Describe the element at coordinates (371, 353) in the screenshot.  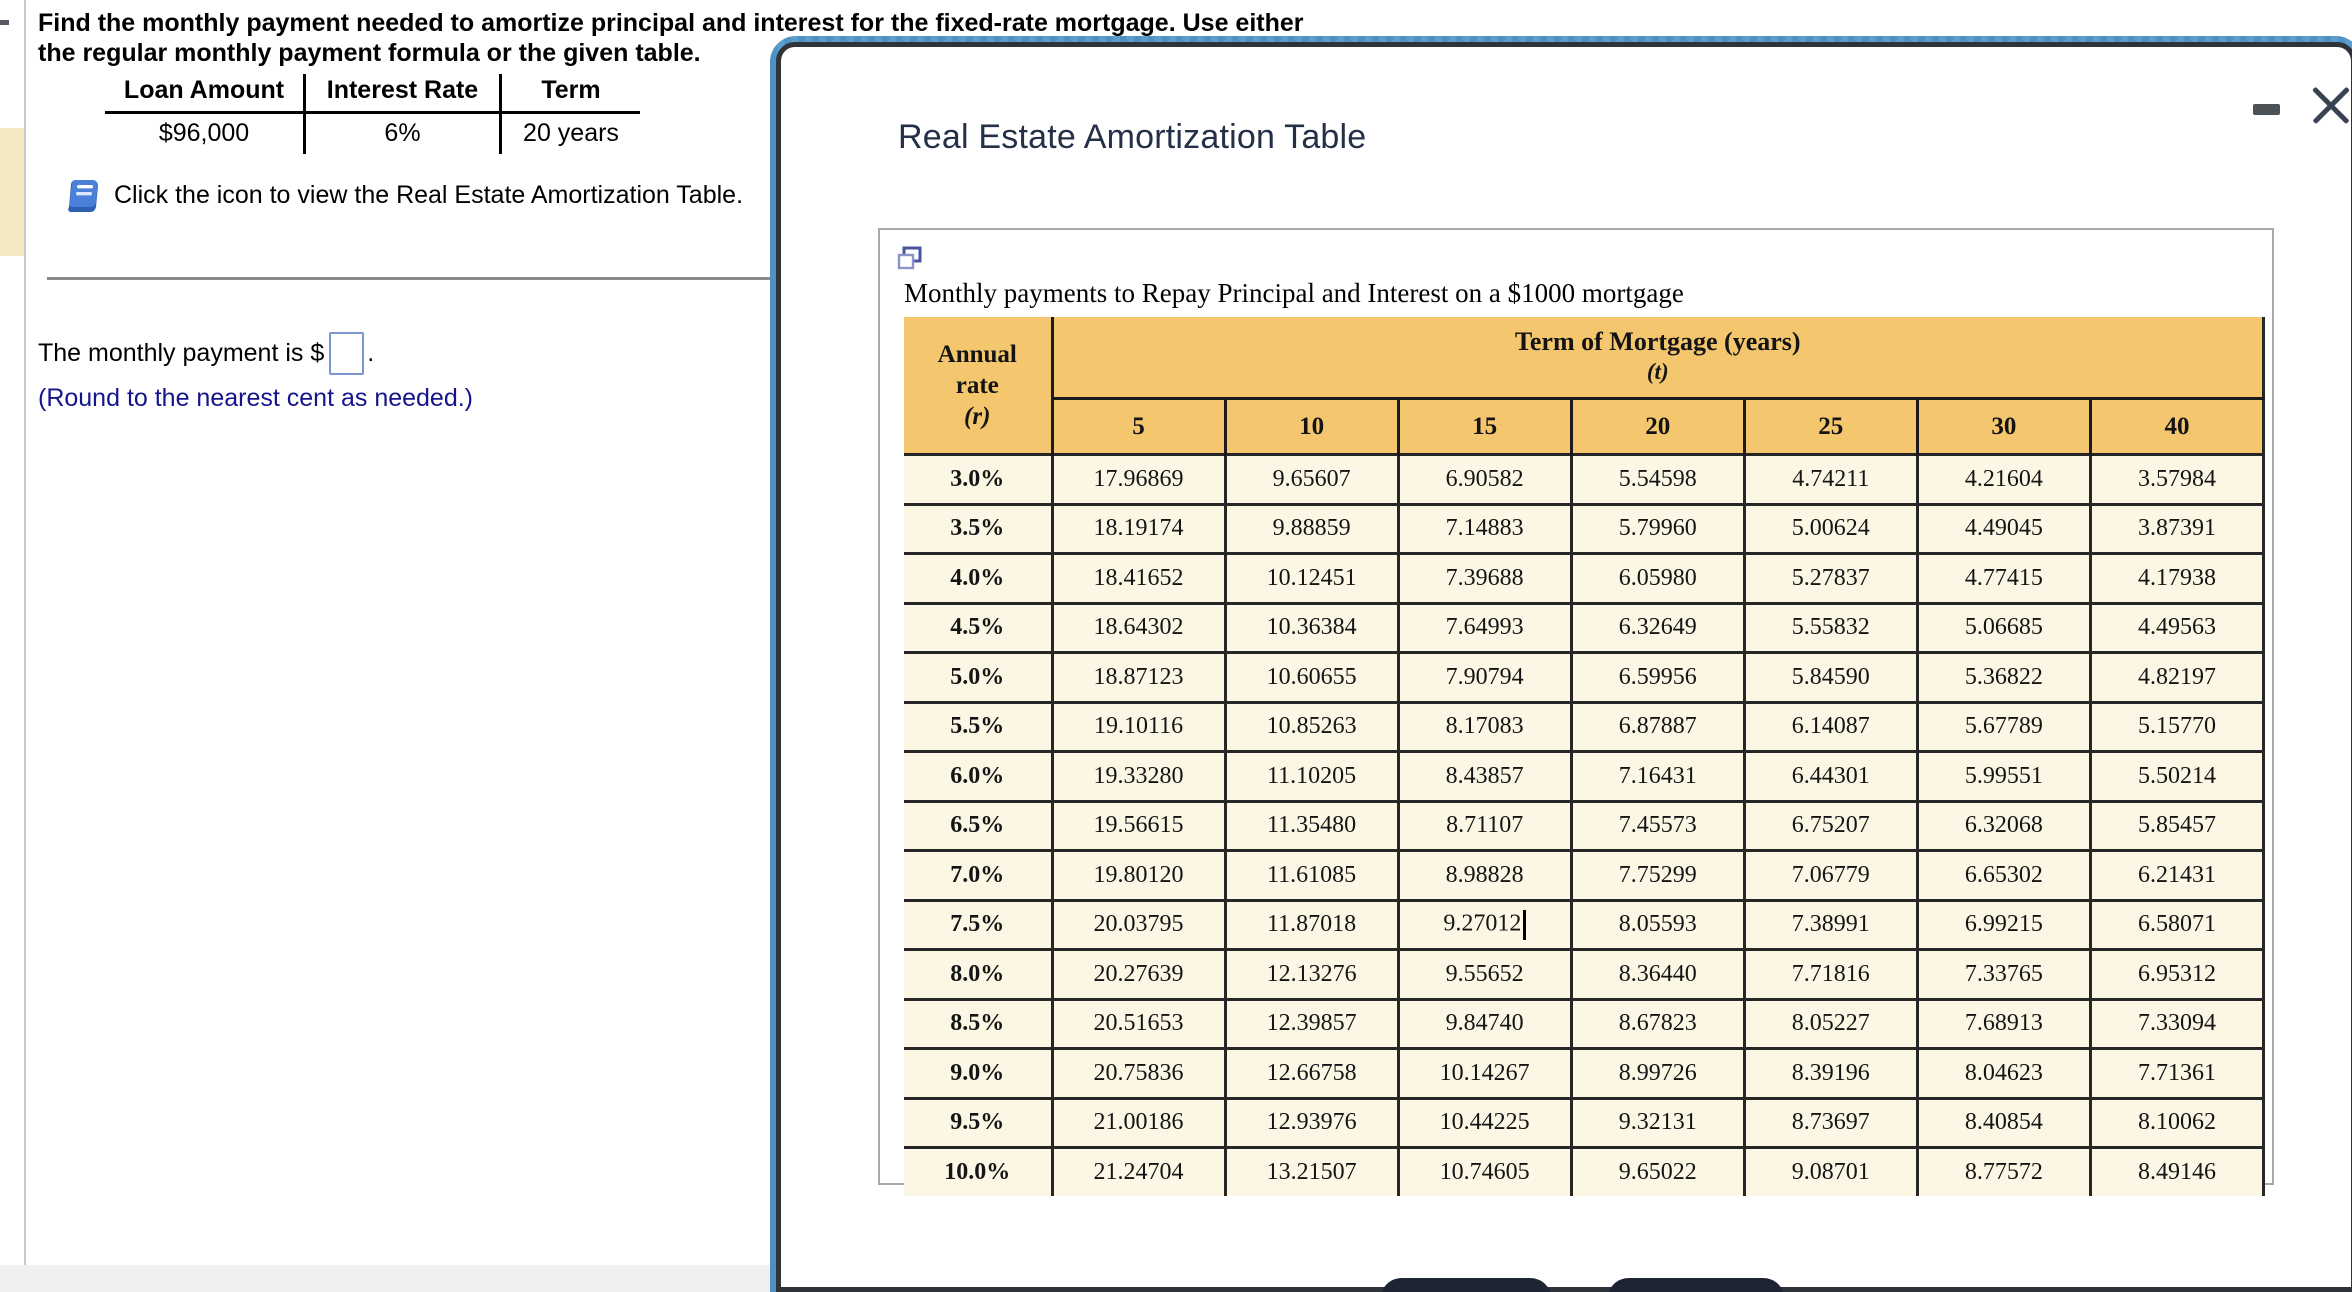
I see `answer-suffix: .` at that location.